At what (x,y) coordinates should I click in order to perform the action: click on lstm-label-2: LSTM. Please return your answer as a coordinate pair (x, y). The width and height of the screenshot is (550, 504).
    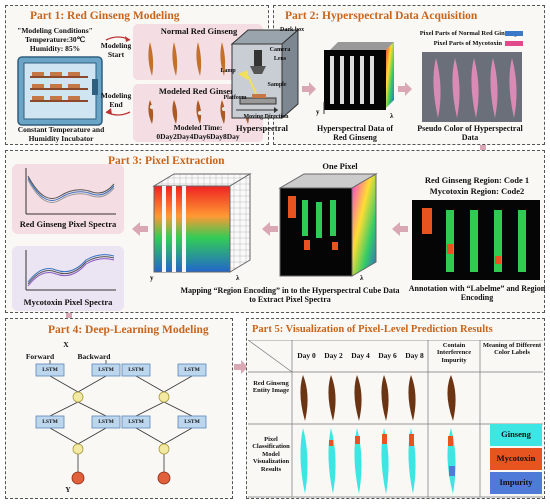
    Looking at the image, I should click on (106, 370).